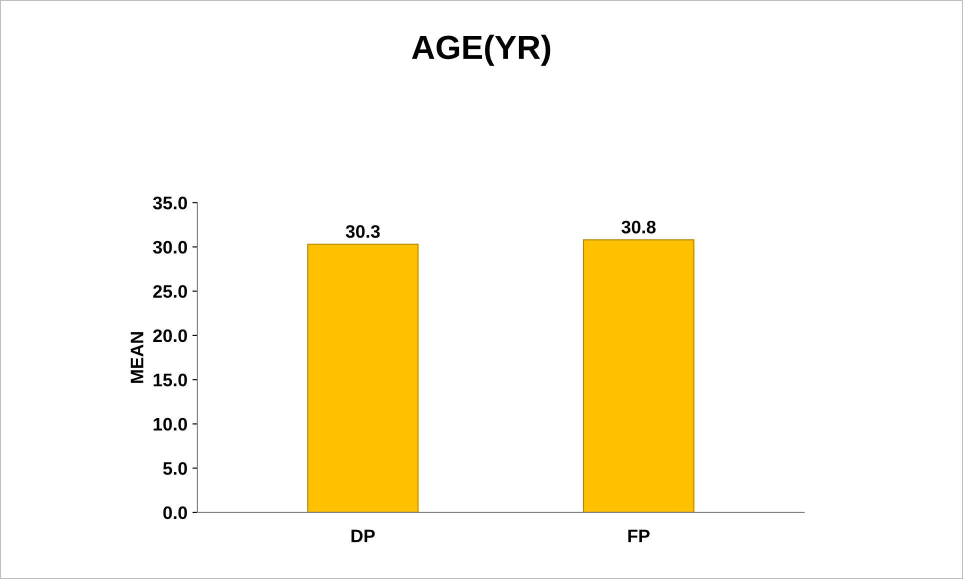  What do you see at coordinates (638, 227) in the screenshot?
I see `data-label: 30.8` at bounding box center [638, 227].